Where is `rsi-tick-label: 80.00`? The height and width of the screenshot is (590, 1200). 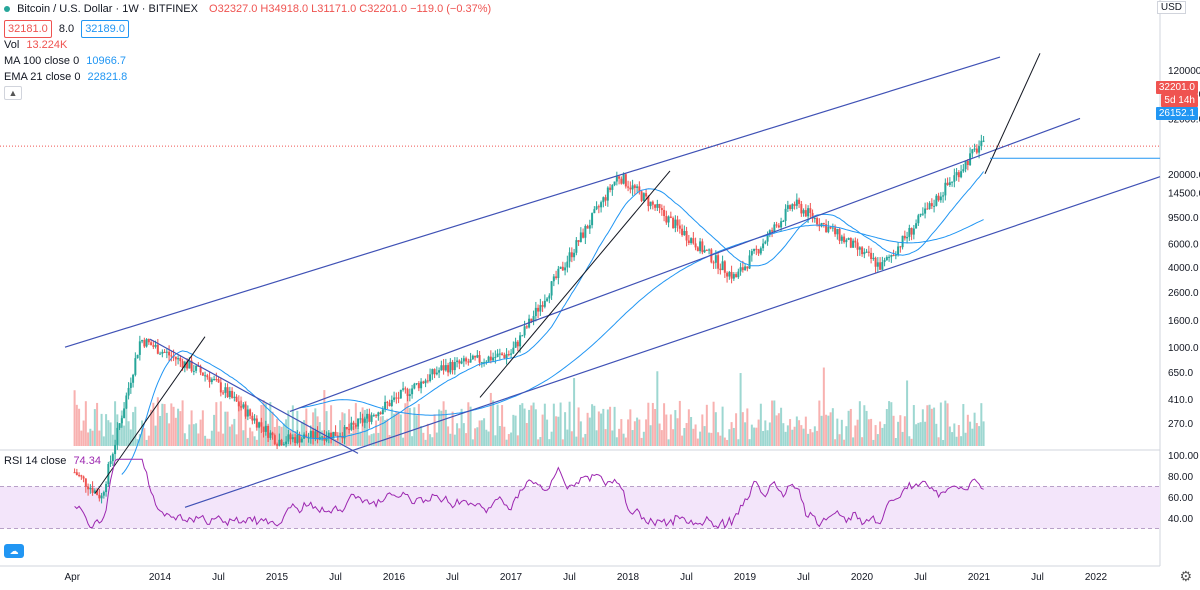 rsi-tick-label: 80.00 is located at coordinates (1180, 477).